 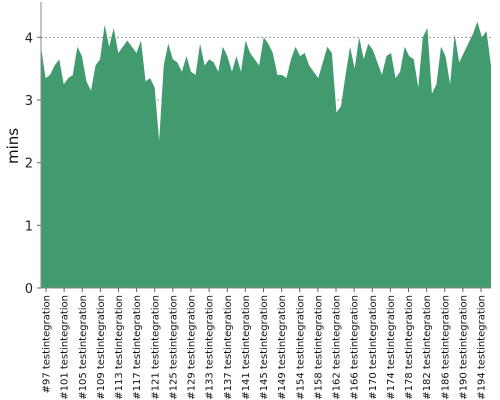 What do you see at coordinates (101, 347) in the screenshot?
I see `x-tick-label: #109 testintegration` at bounding box center [101, 347].